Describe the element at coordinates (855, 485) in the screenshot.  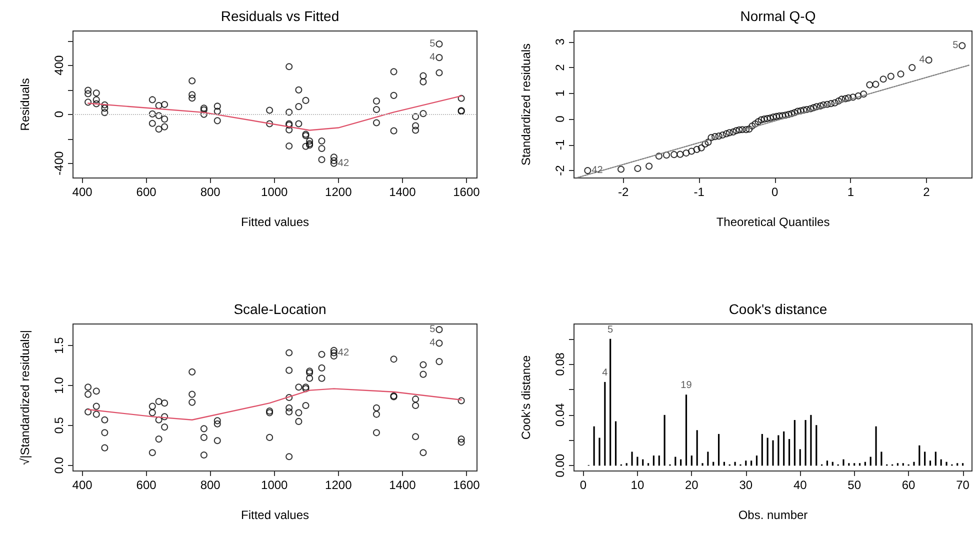
I see `x-tick-label: 50` at that location.